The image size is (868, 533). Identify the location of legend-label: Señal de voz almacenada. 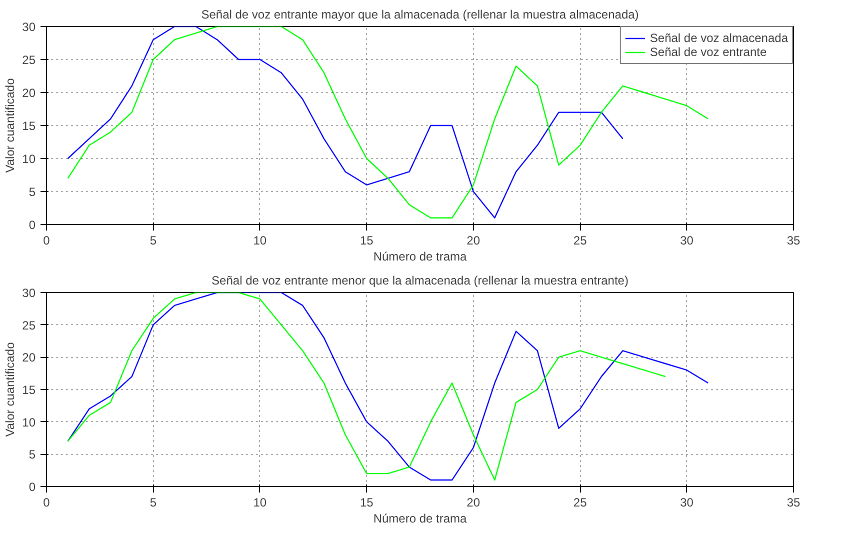
(719, 38).